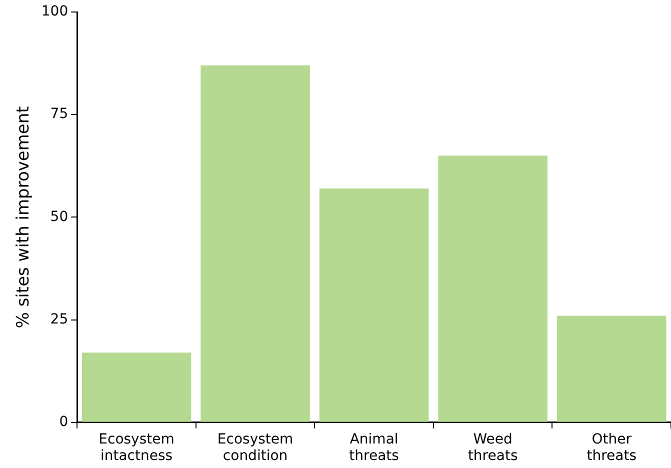  What do you see at coordinates (59, 216) in the screenshot?
I see `y-tick-label: 50` at bounding box center [59, 216].